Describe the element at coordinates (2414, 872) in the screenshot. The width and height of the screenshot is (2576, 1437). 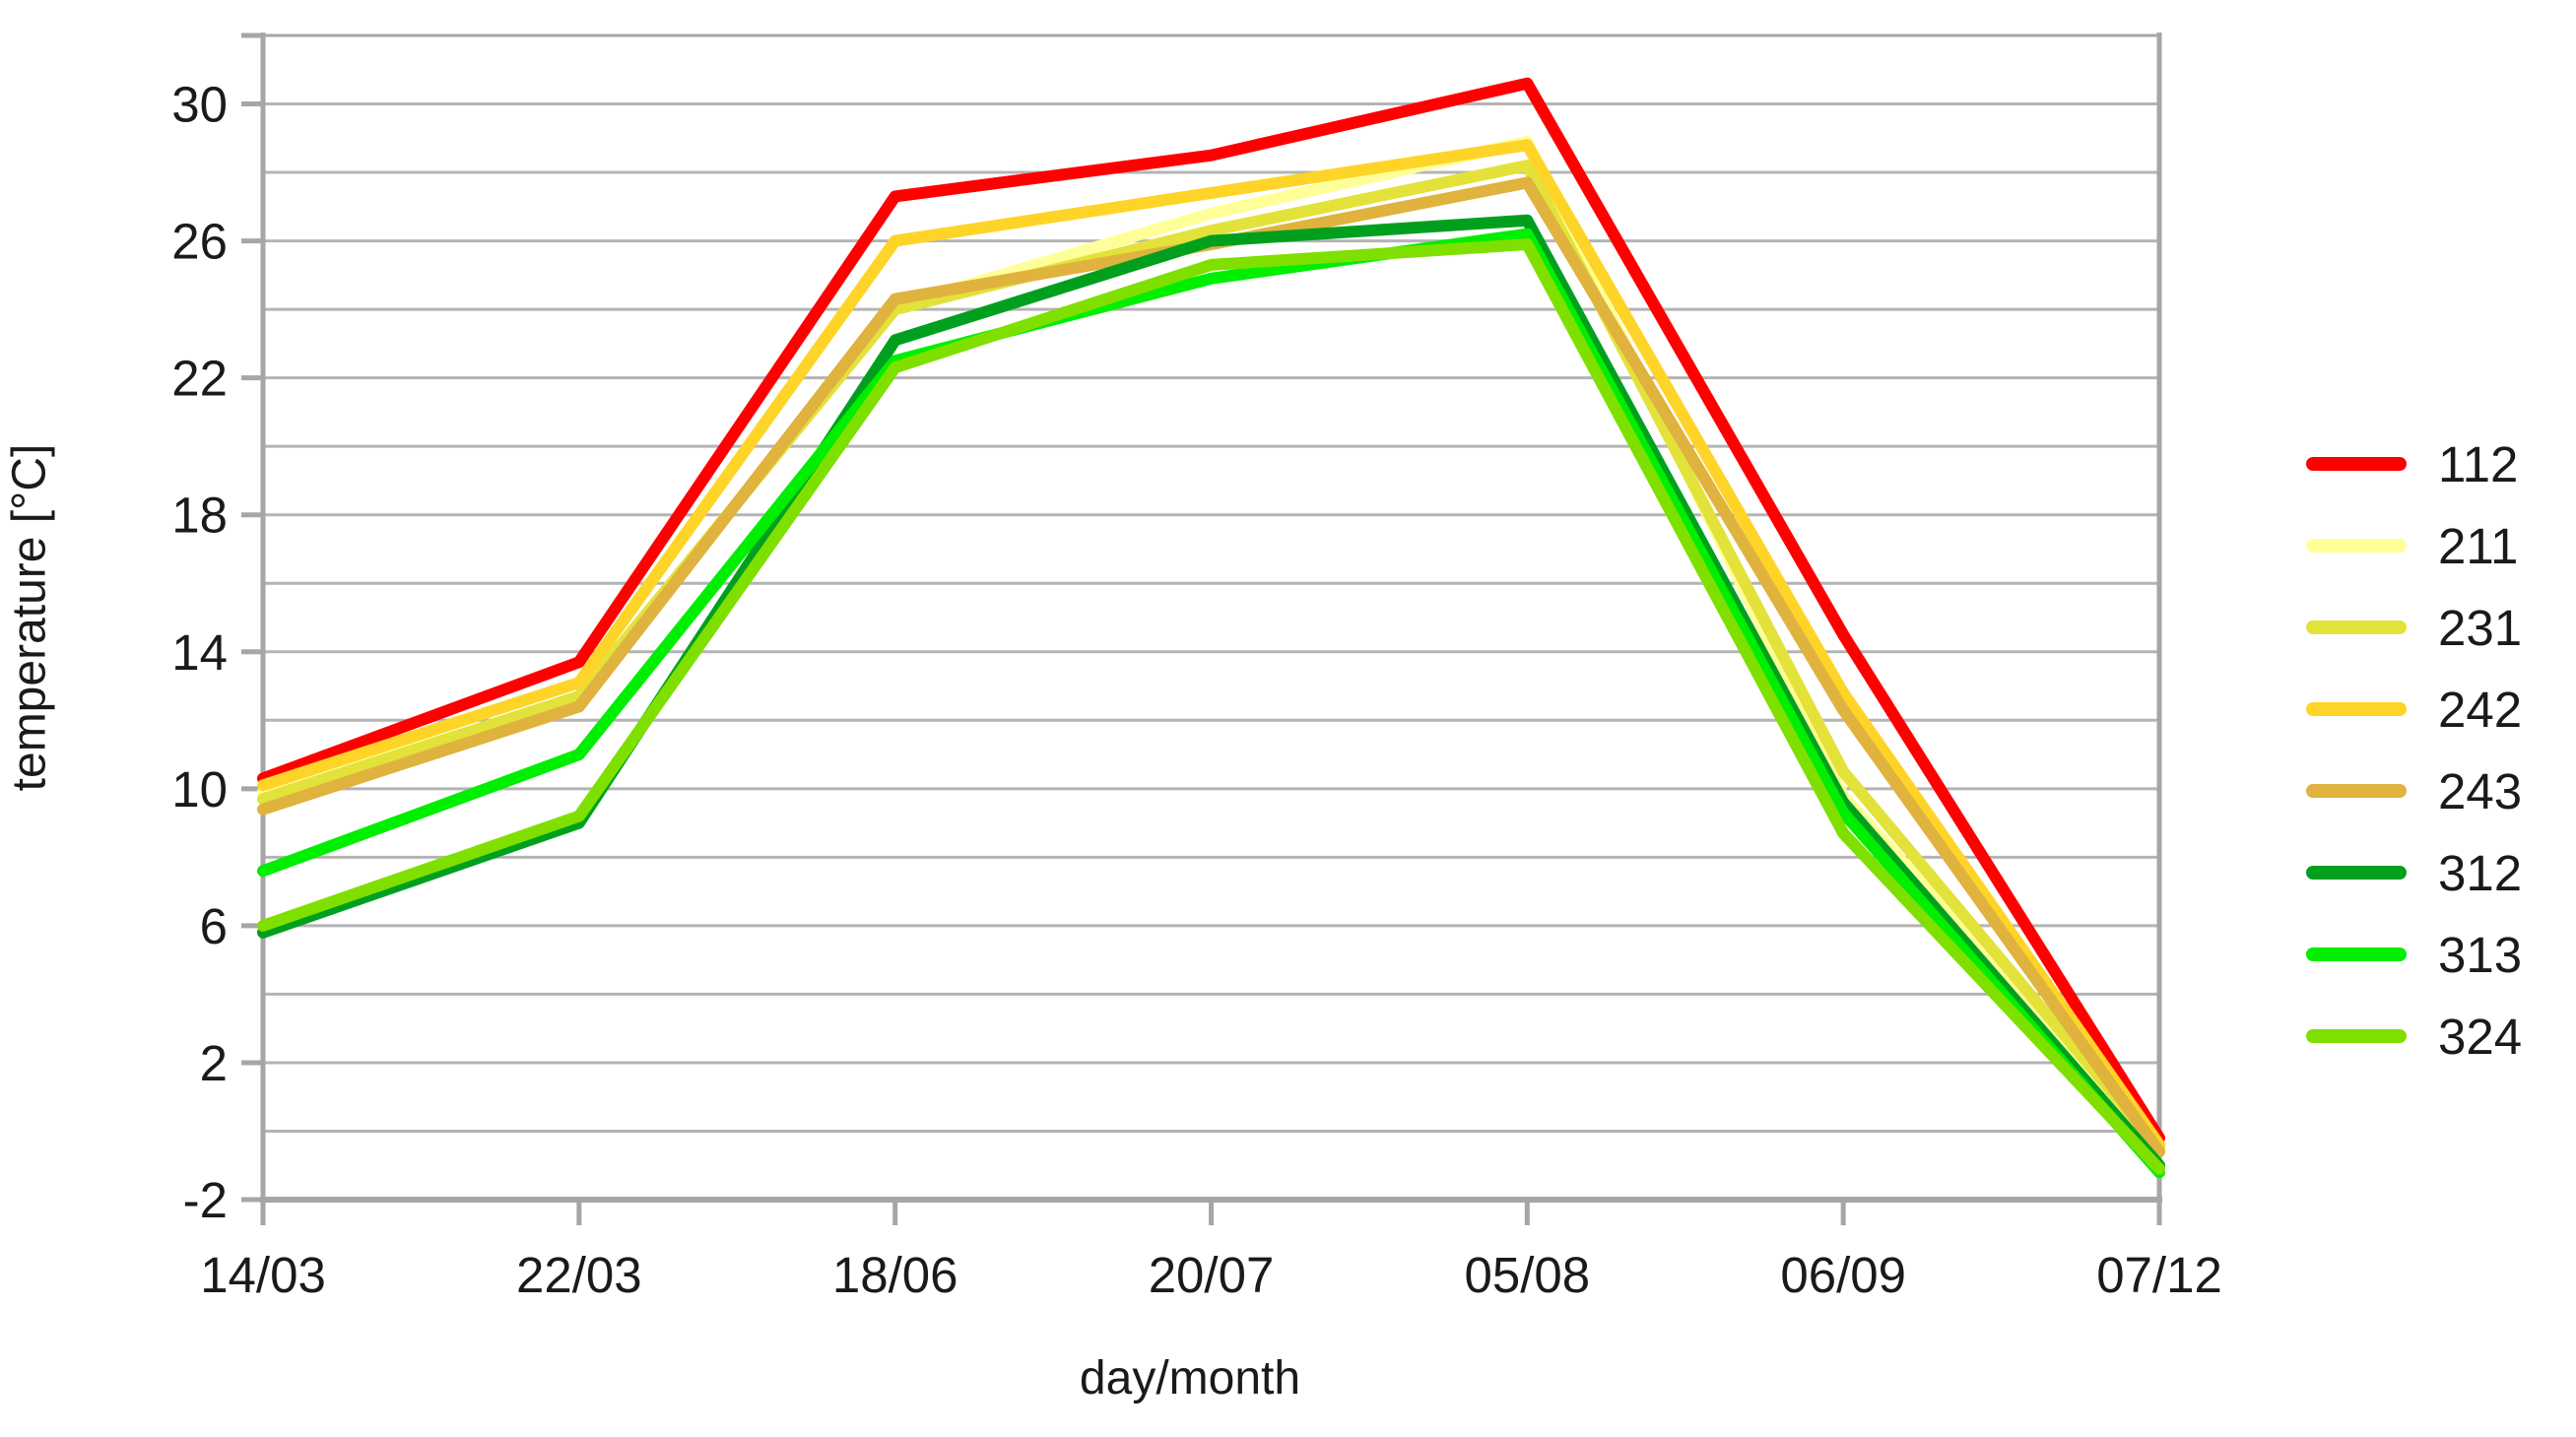
I see `legend-item-312: 312` at that location.